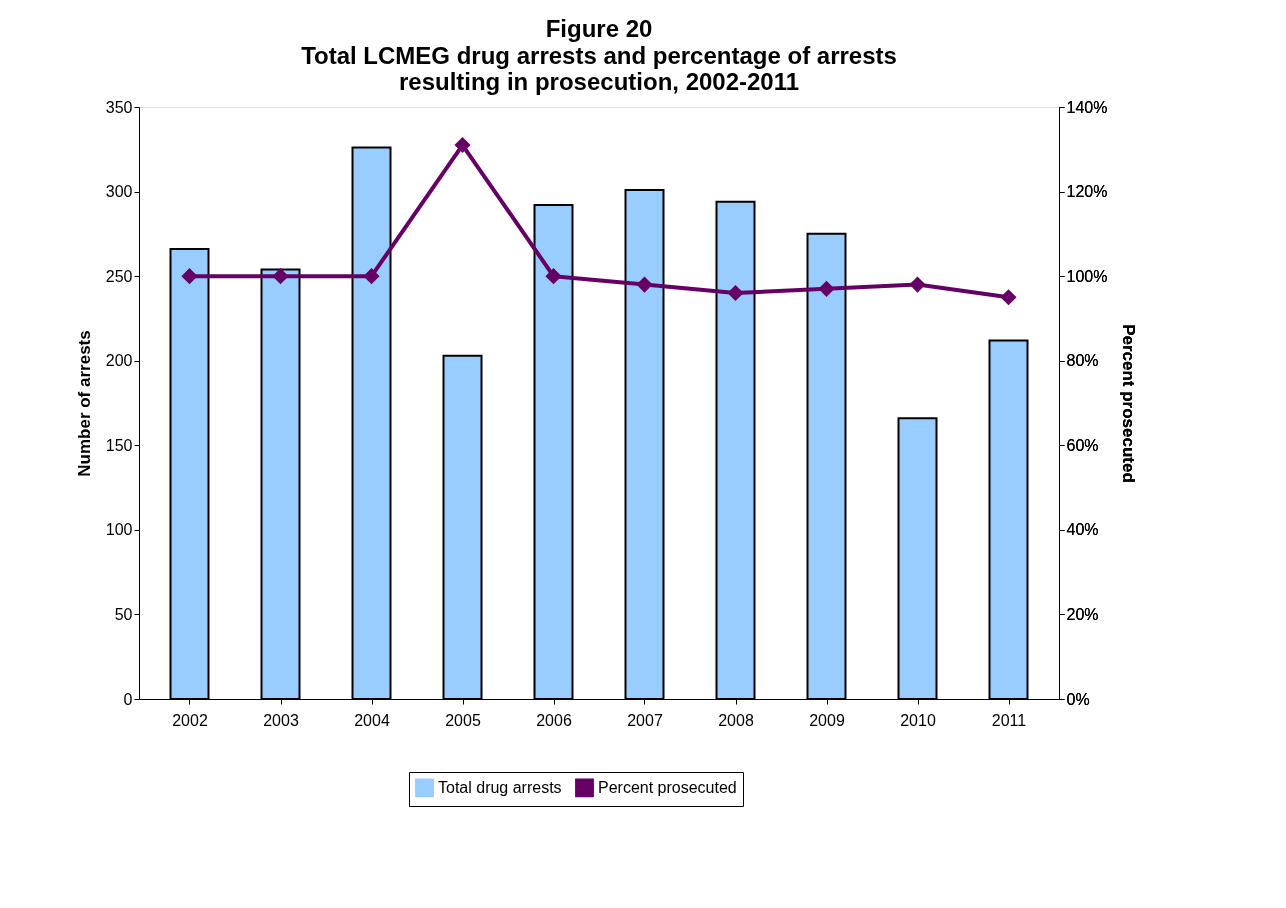 The image size is (1286, 908). Describe the element at coordinates (123, 614) in the screenshot. I see `y-tick-label: 50` at that location.